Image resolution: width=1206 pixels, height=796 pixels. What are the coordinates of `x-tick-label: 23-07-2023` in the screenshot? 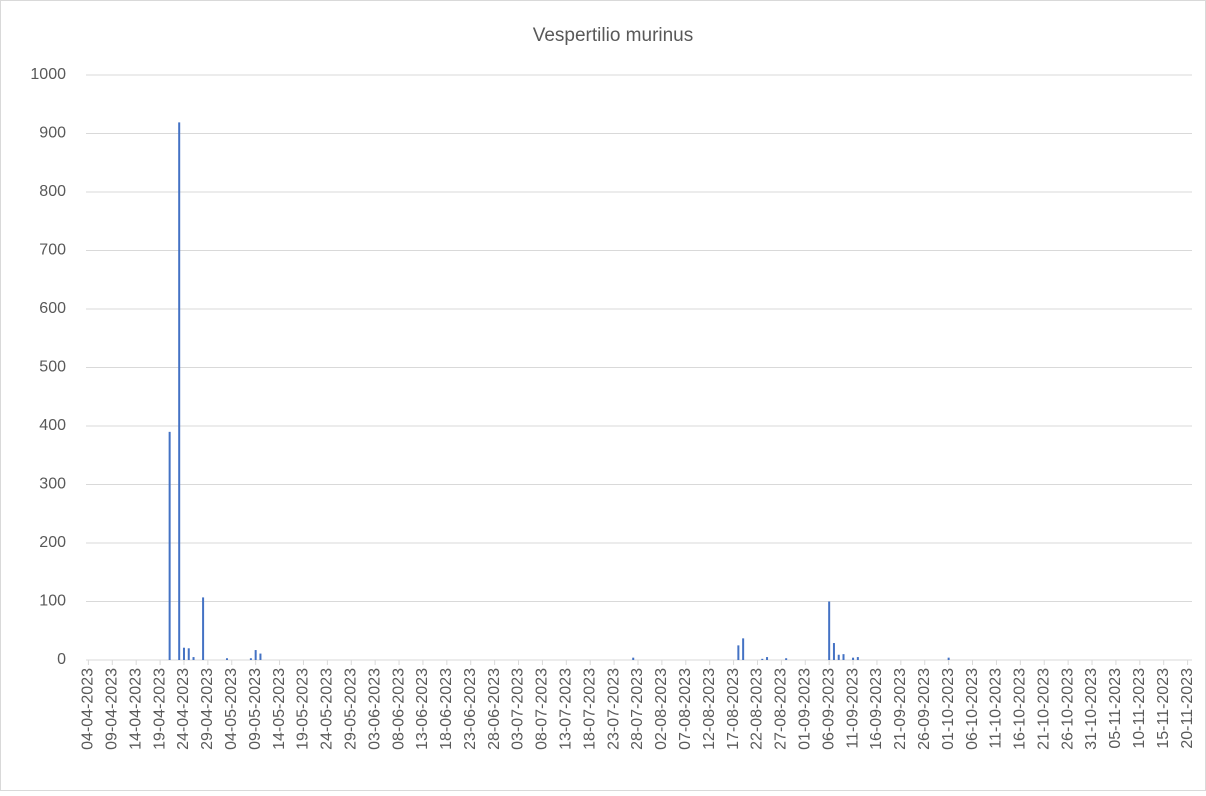 It's located at (613, 709).